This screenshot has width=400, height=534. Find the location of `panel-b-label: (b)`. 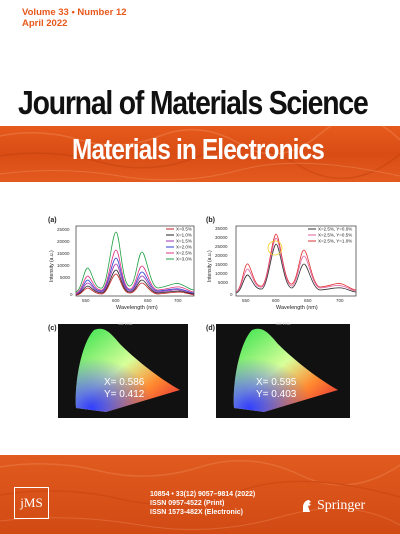

panel-b-label: (b) is located at coordinates (210, 220).